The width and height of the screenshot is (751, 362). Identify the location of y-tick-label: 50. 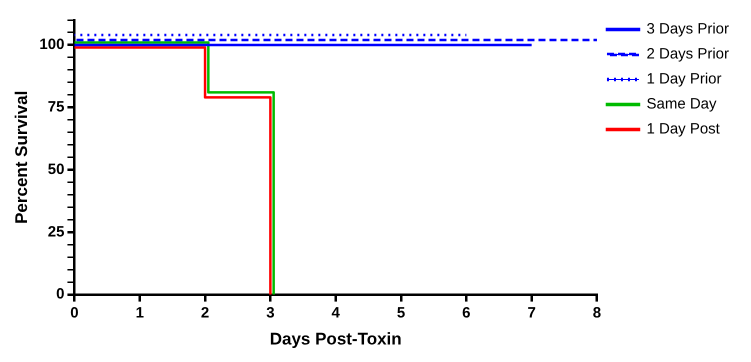
(56, 169).